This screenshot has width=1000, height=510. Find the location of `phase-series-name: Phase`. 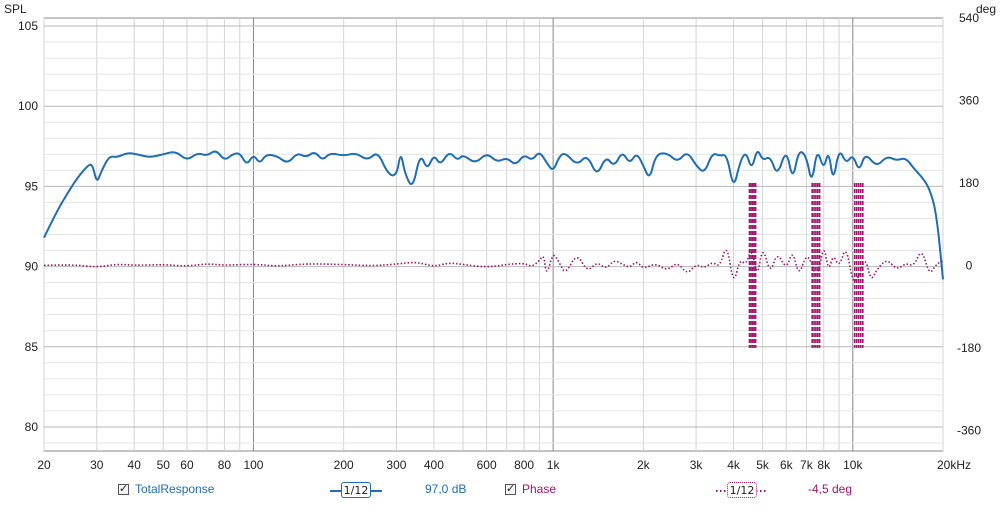

phase-series-name: Phase is located at coordinates (539, 489).